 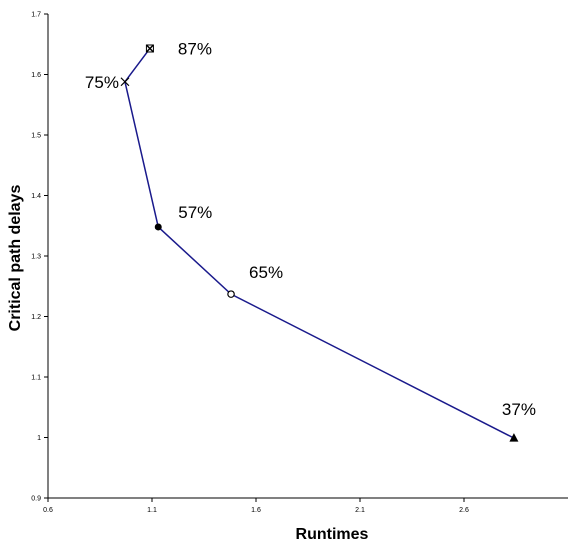 I want to click on x-tick-label: 1.1, so click(x=152, y=510).